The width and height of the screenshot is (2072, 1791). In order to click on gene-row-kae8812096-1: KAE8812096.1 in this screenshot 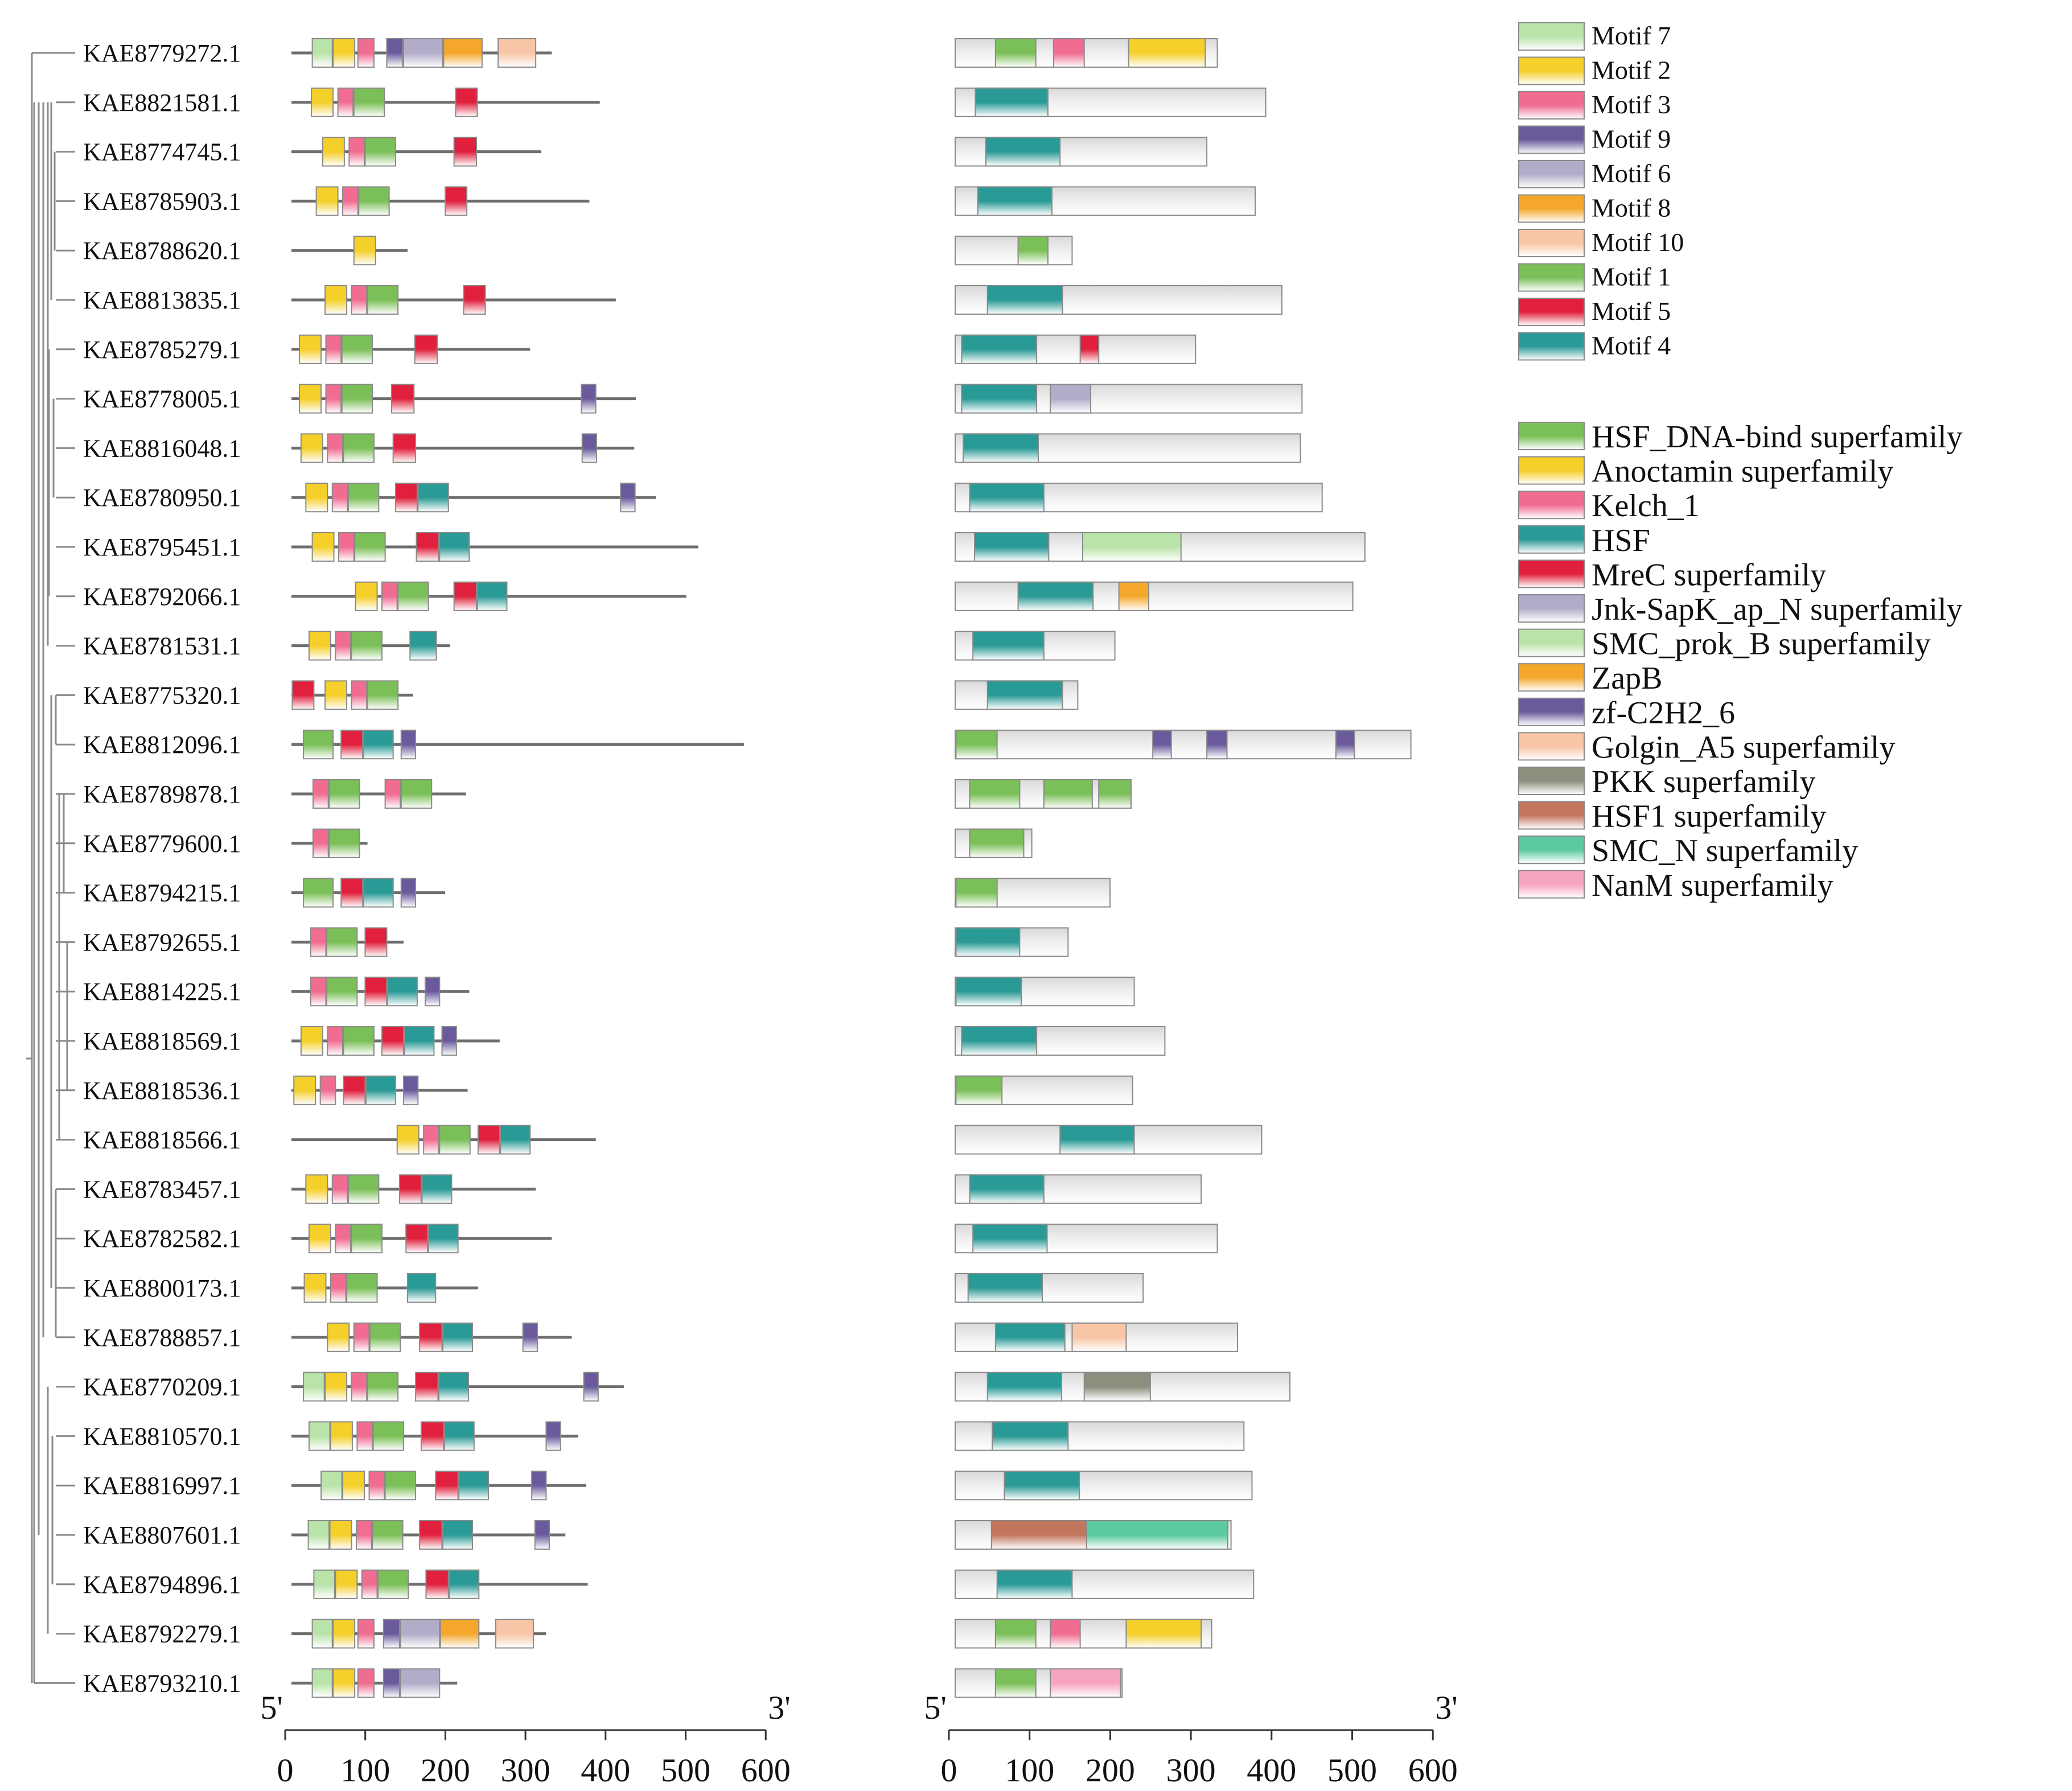, I will do `click(413, 745)`.